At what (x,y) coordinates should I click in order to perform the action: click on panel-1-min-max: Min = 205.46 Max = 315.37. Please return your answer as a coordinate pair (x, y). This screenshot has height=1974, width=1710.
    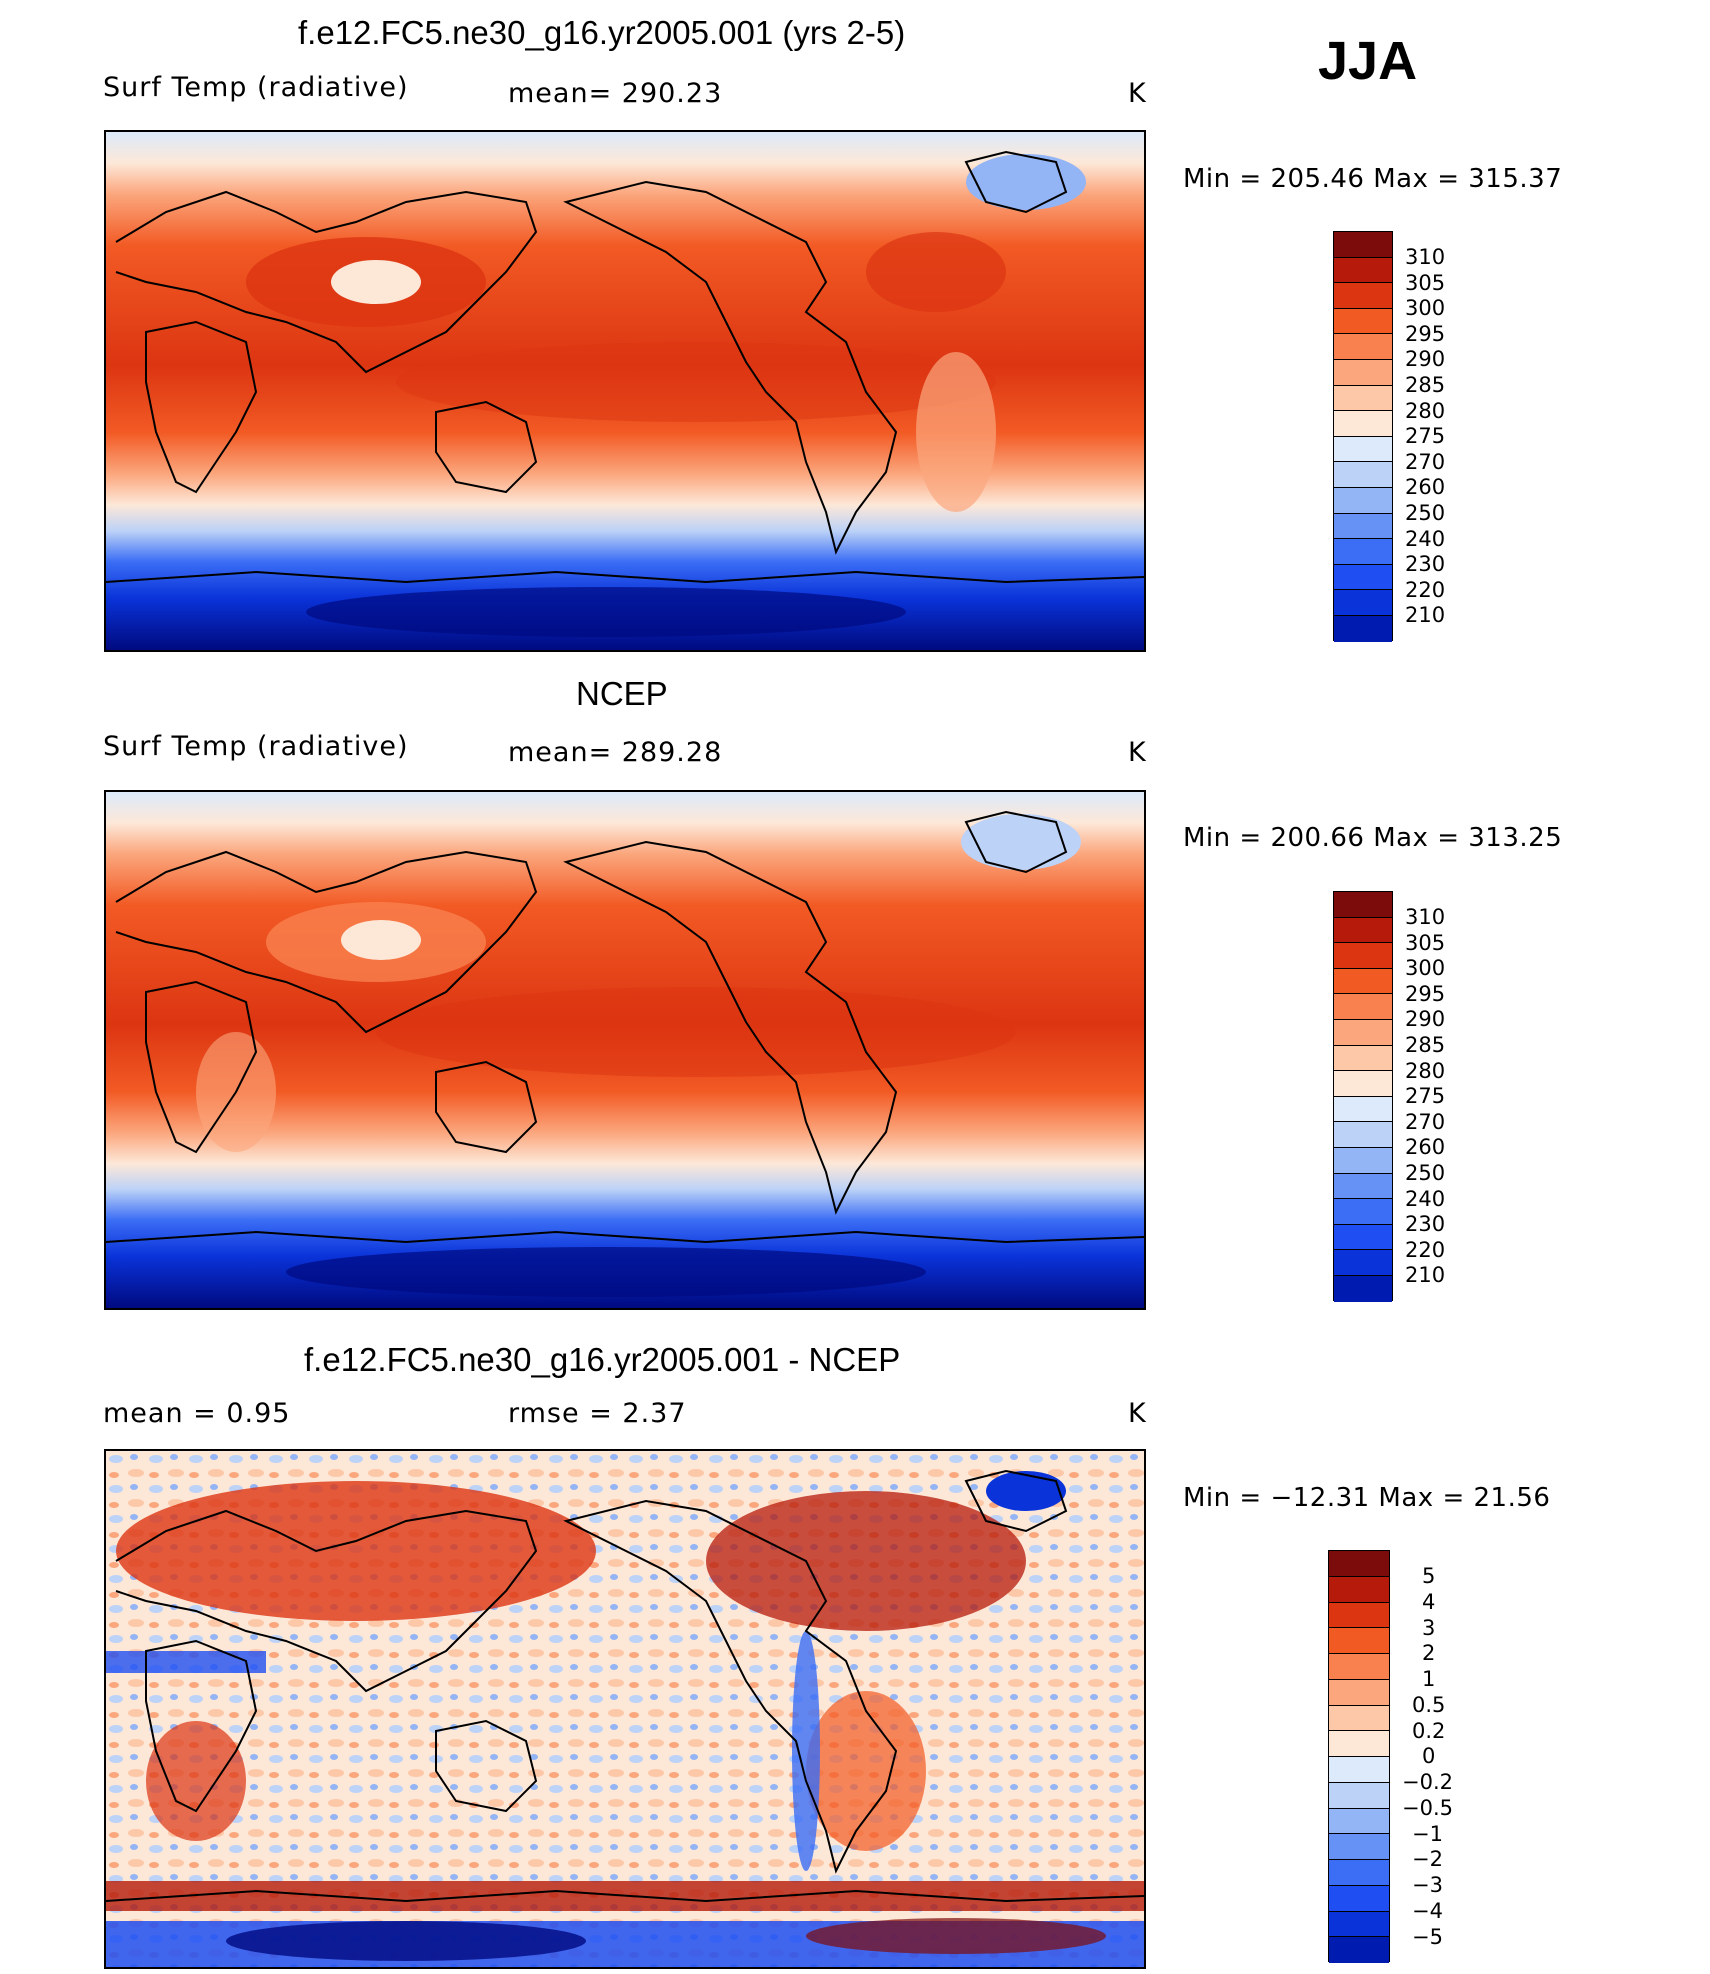
    Looking at the image, I should click on (1373, 179).